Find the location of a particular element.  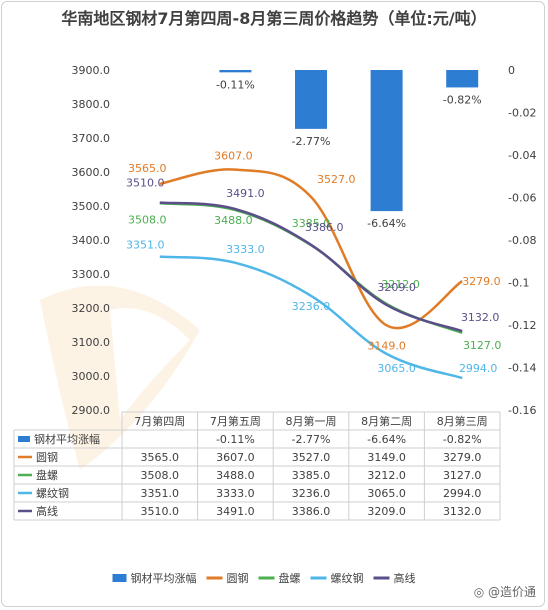

table-cell: -2.77% is located at coordinates (311, 439).